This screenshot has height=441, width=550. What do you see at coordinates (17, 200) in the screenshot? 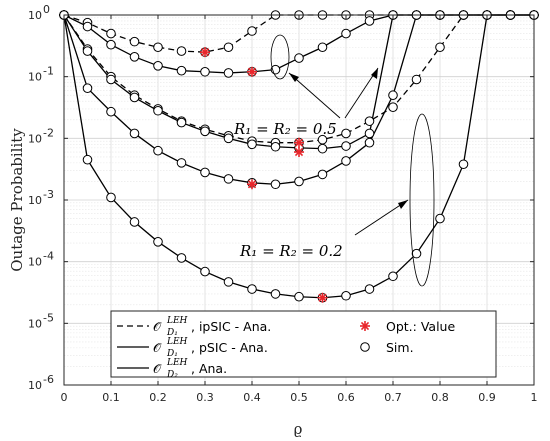
I see `y-axis-label: Outage Probability` at bounding box center [17, 200].